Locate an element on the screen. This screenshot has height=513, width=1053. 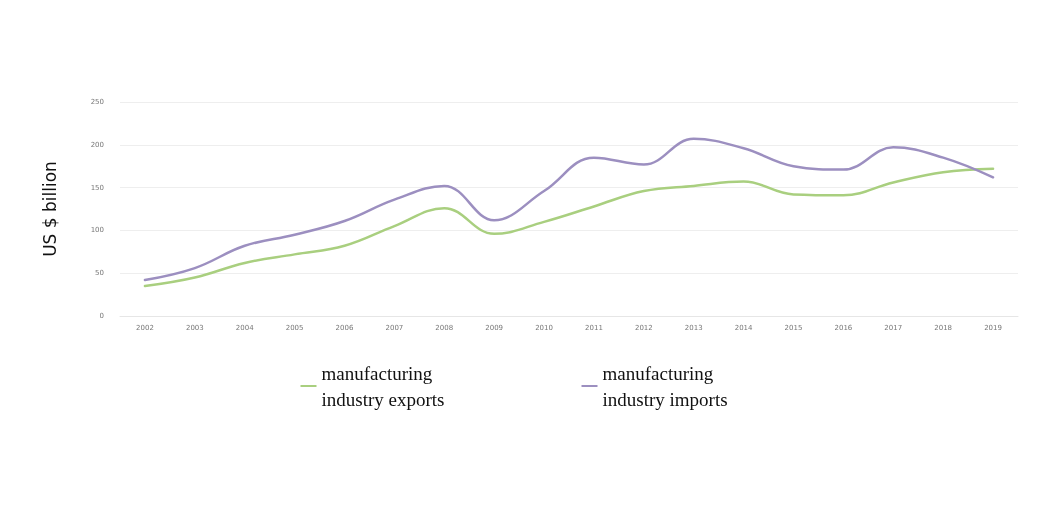
legend-label: manufacturing industry imports is located at coordinates (665, 386).